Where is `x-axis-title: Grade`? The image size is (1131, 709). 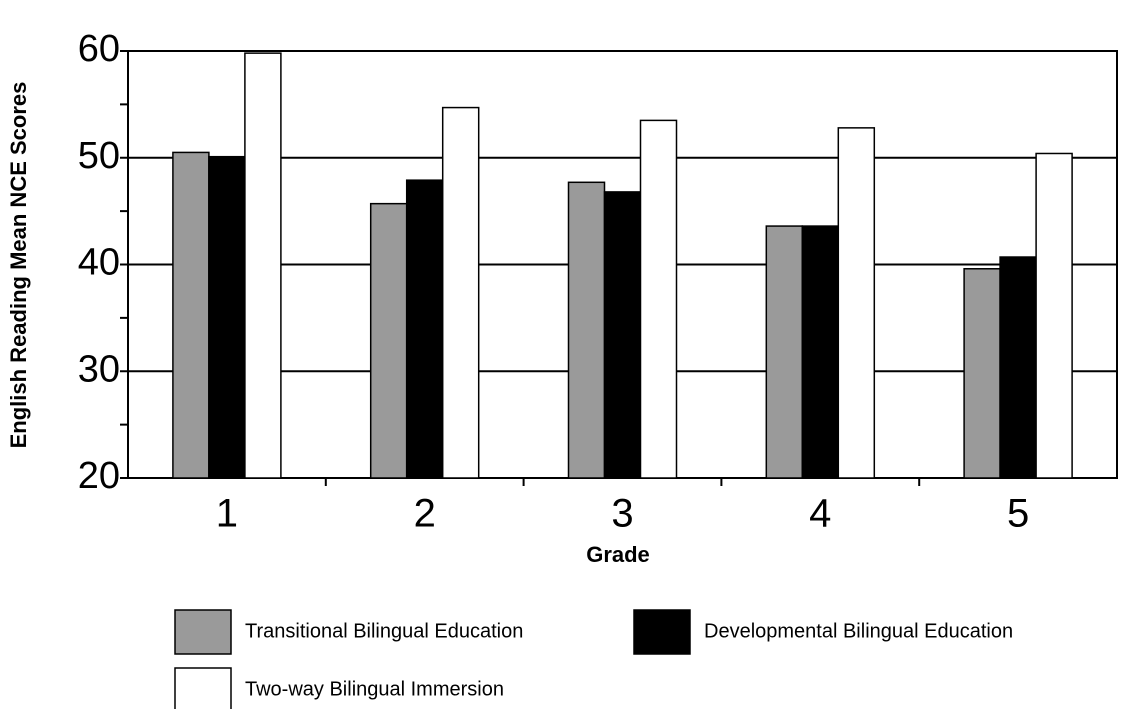
x-axis-title: Grade is located at coordinates (618, 554).